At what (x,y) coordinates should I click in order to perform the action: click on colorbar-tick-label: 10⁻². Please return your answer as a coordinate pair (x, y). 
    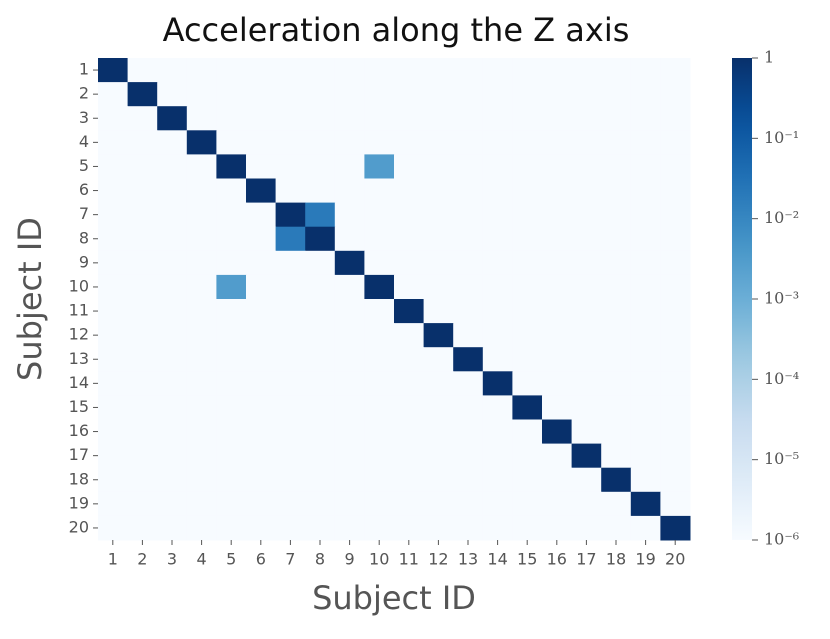
    Looking at the image, I should click on (781, 217).